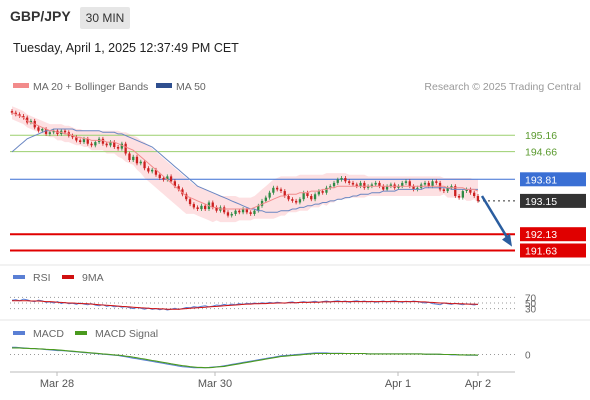 The image size is (590, 400). Describe the element at coordinates (81, 333) in the screenshot. I see `macd-signal-legend-swatch` at that location.